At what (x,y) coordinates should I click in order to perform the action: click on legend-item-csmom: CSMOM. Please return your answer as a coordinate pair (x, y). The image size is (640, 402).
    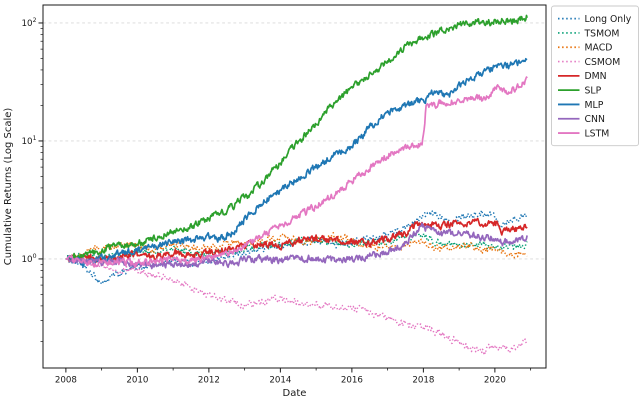
    Looking at the image, I should click on (589, 62).